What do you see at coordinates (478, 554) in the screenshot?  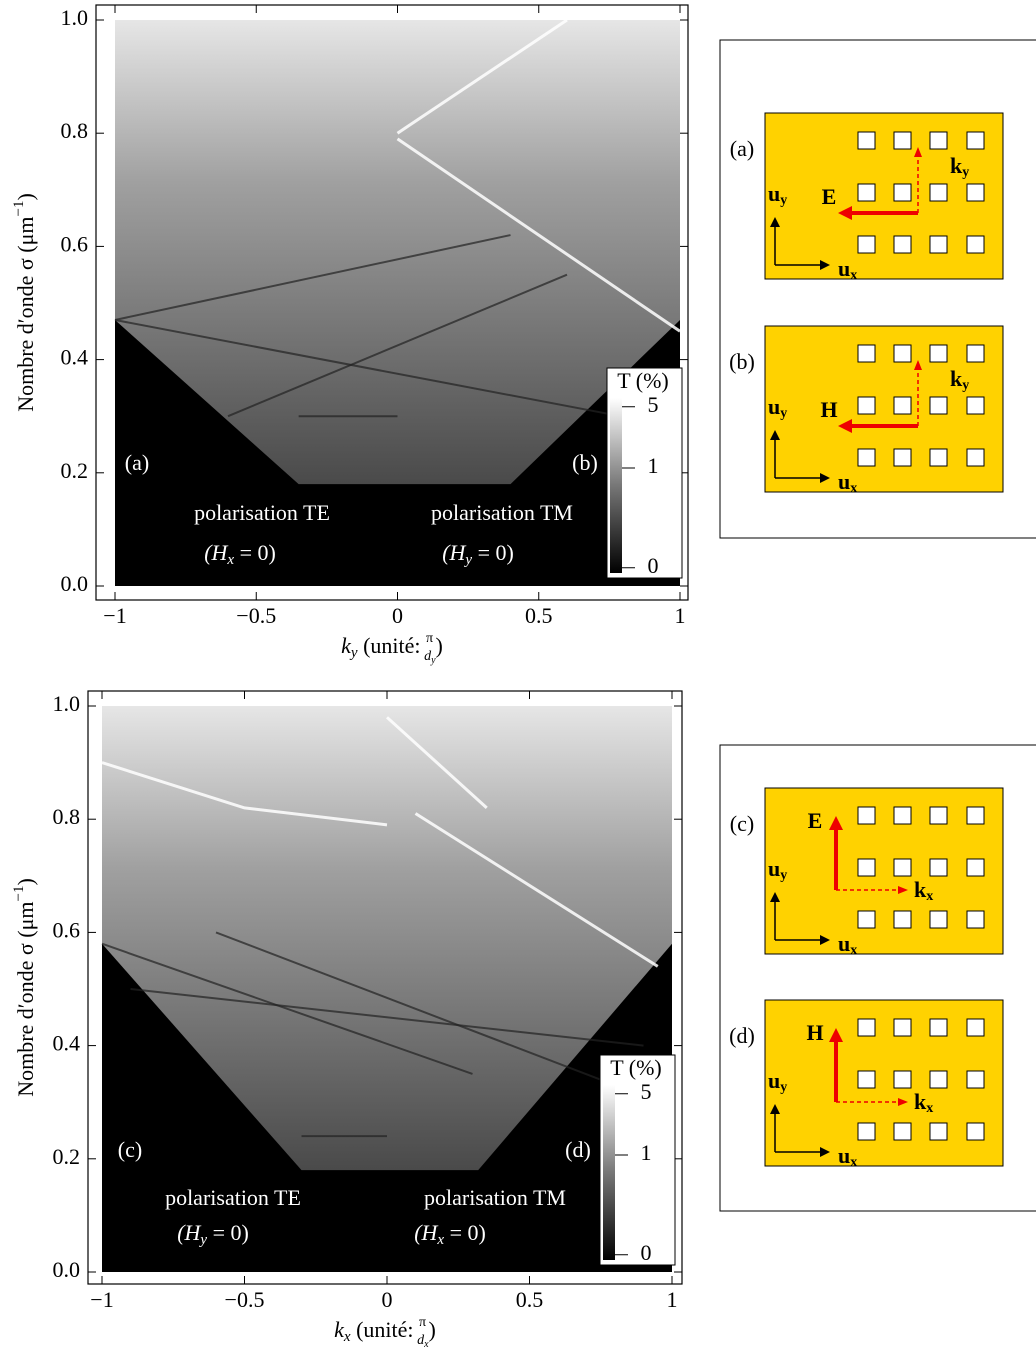 I see `condition-label: (Hy = 0)` at bounding box center [478, 554].